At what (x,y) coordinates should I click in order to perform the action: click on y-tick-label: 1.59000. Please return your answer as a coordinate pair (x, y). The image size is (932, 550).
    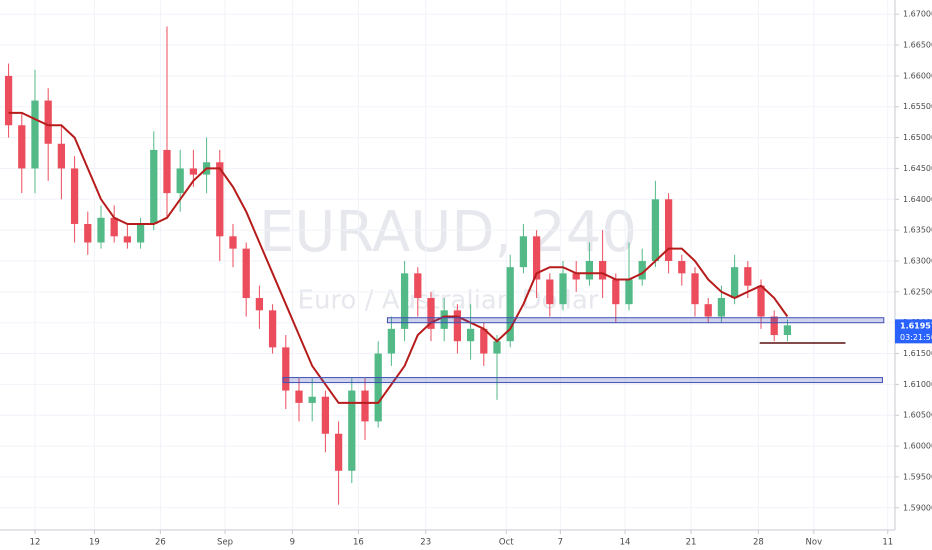
    Looking at the image, I should click on (917, 507).